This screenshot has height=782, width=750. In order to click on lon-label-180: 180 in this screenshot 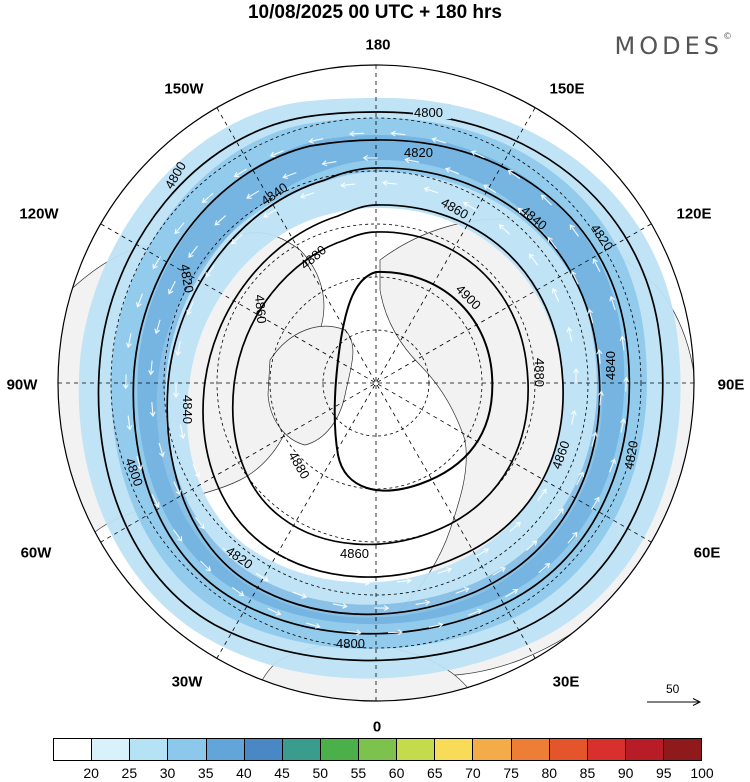, I will do `click(378, 45)`.